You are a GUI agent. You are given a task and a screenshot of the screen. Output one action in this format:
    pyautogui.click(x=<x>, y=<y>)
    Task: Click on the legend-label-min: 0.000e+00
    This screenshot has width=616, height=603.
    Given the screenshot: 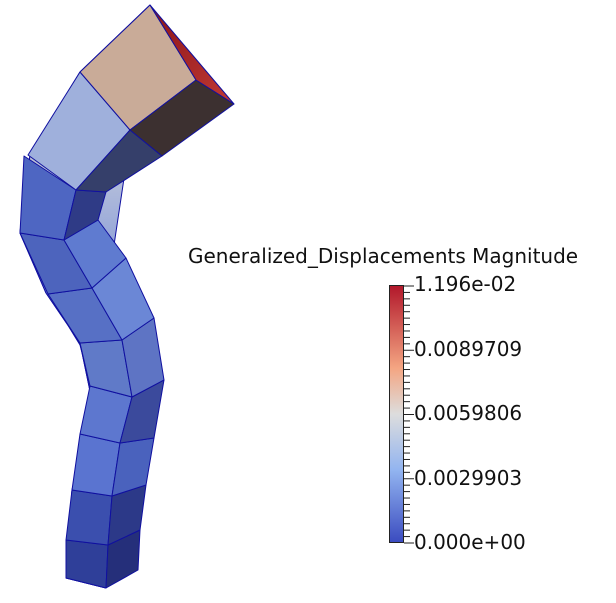 What is the action you would take?
    pyautogui.click(x=470, y=542)
    